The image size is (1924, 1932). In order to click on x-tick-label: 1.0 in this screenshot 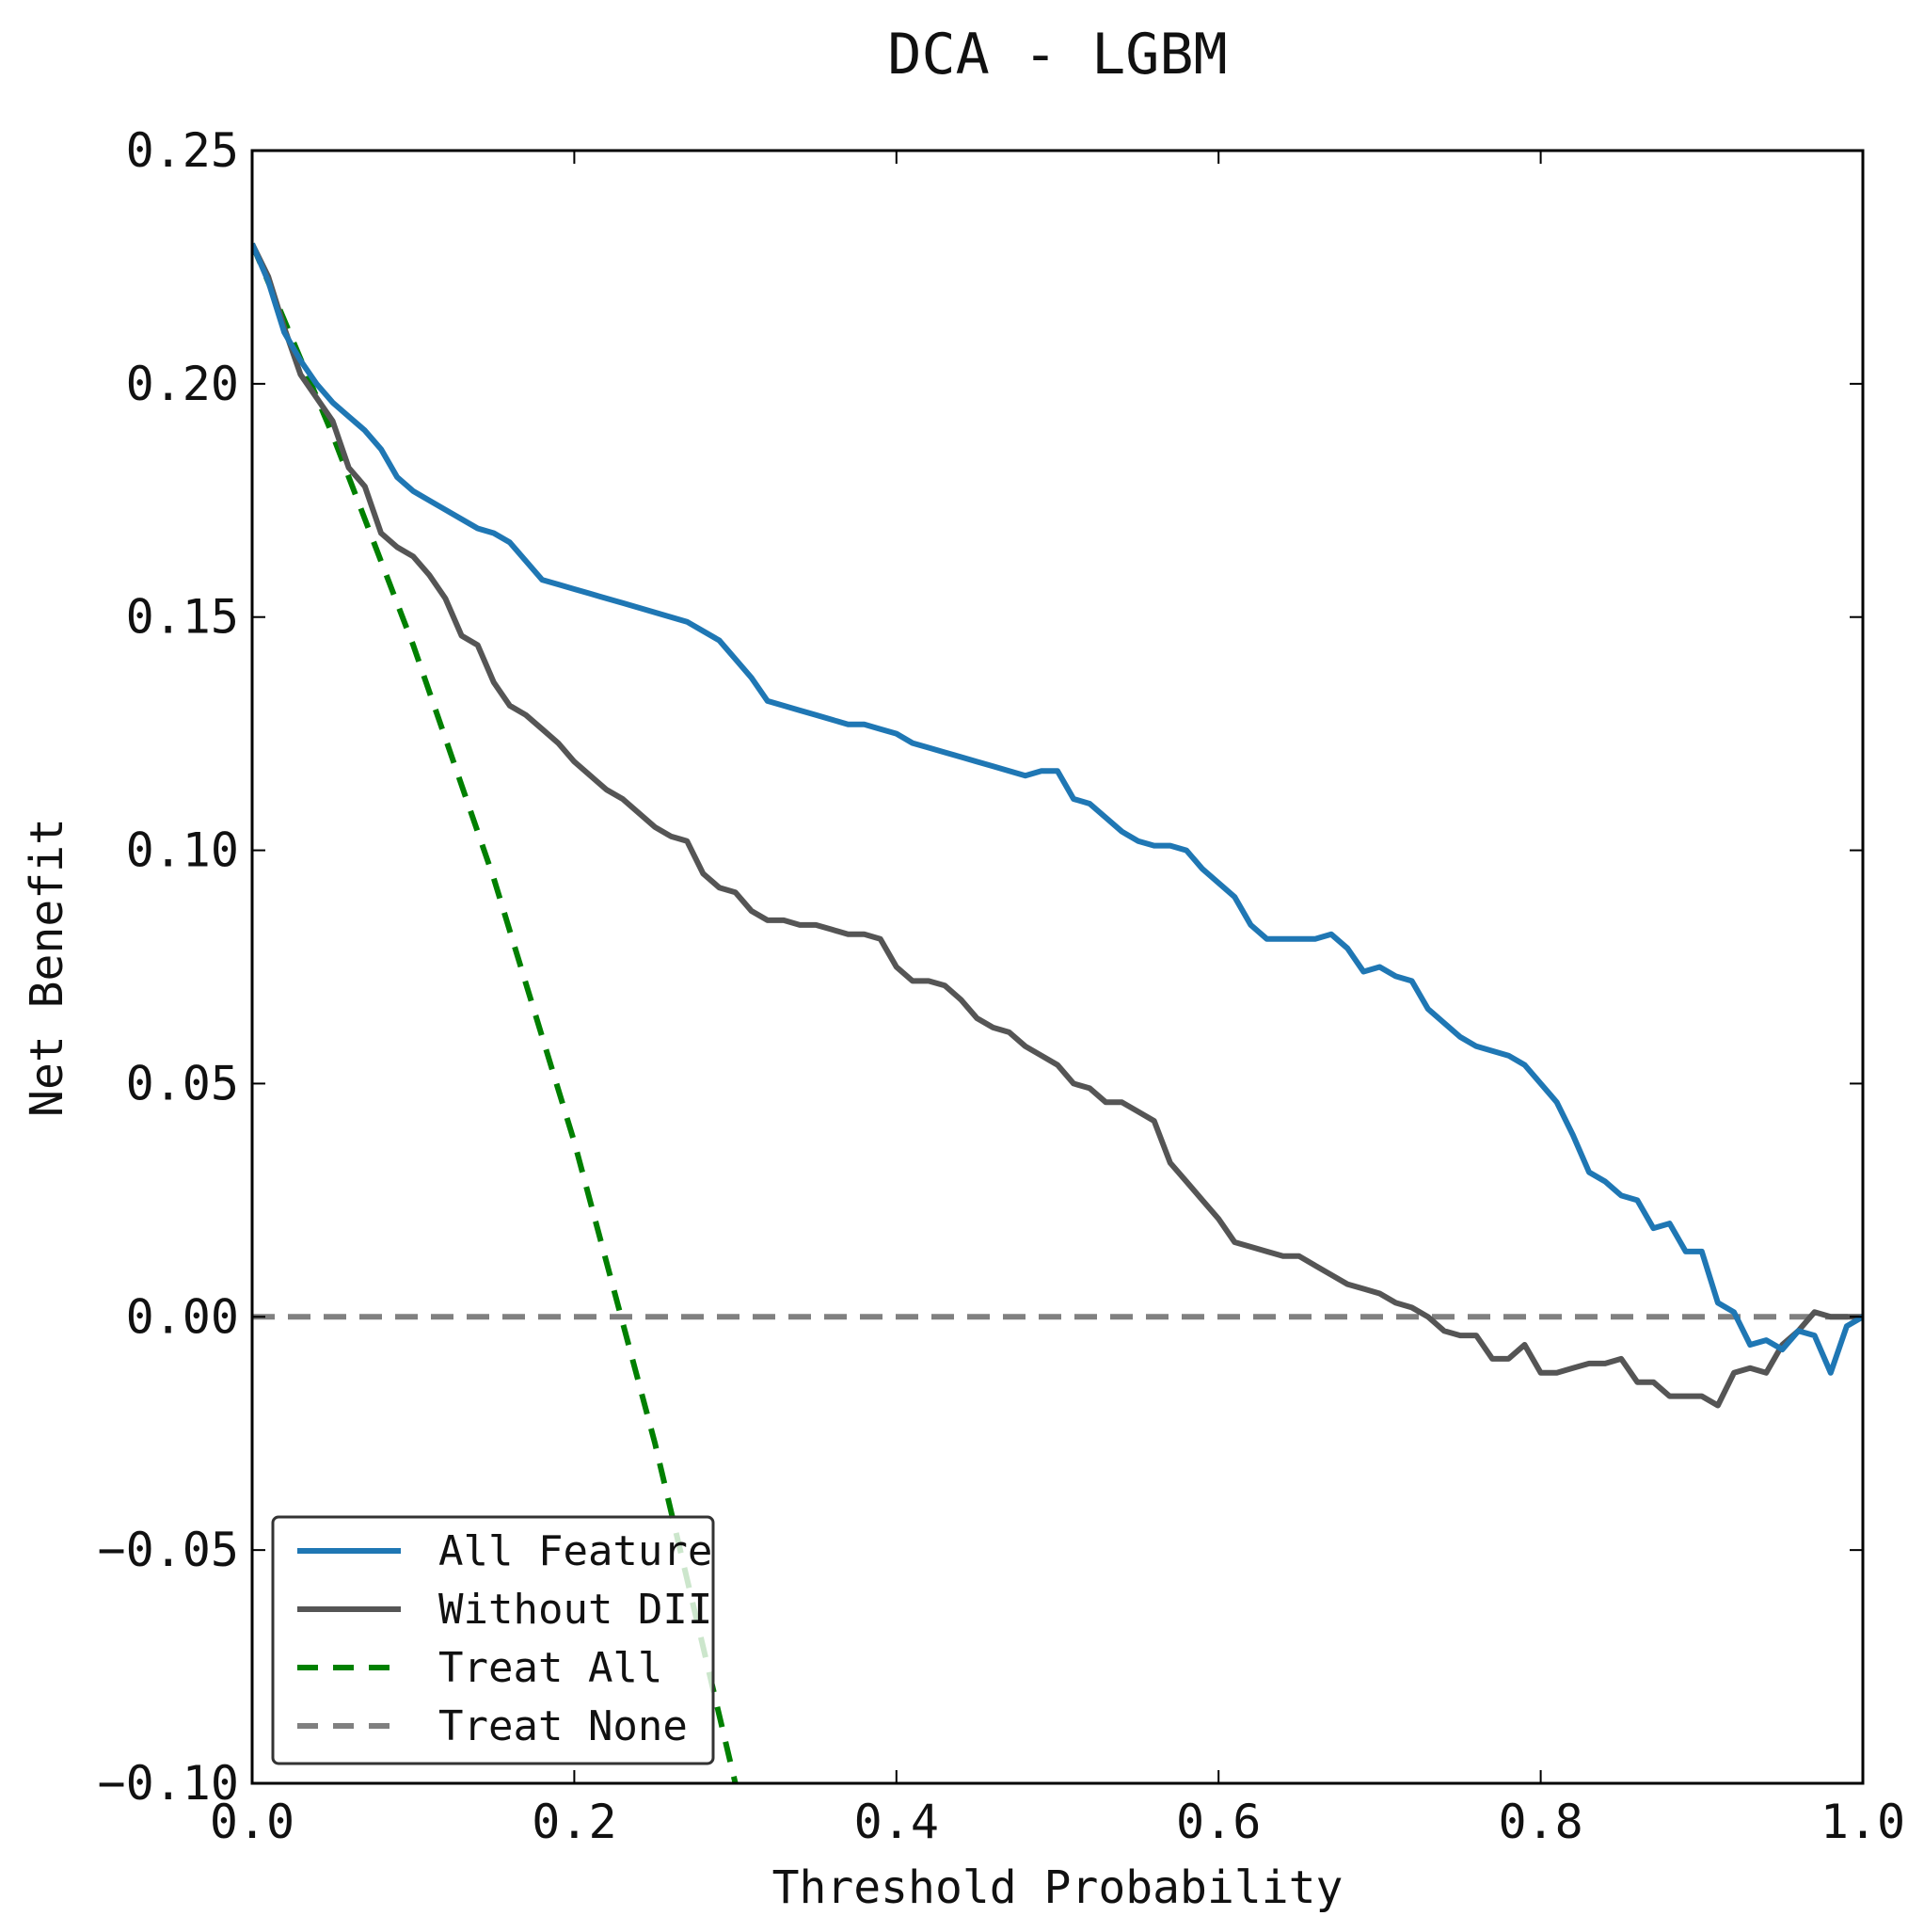, I will do `click(1863, 1822)`.